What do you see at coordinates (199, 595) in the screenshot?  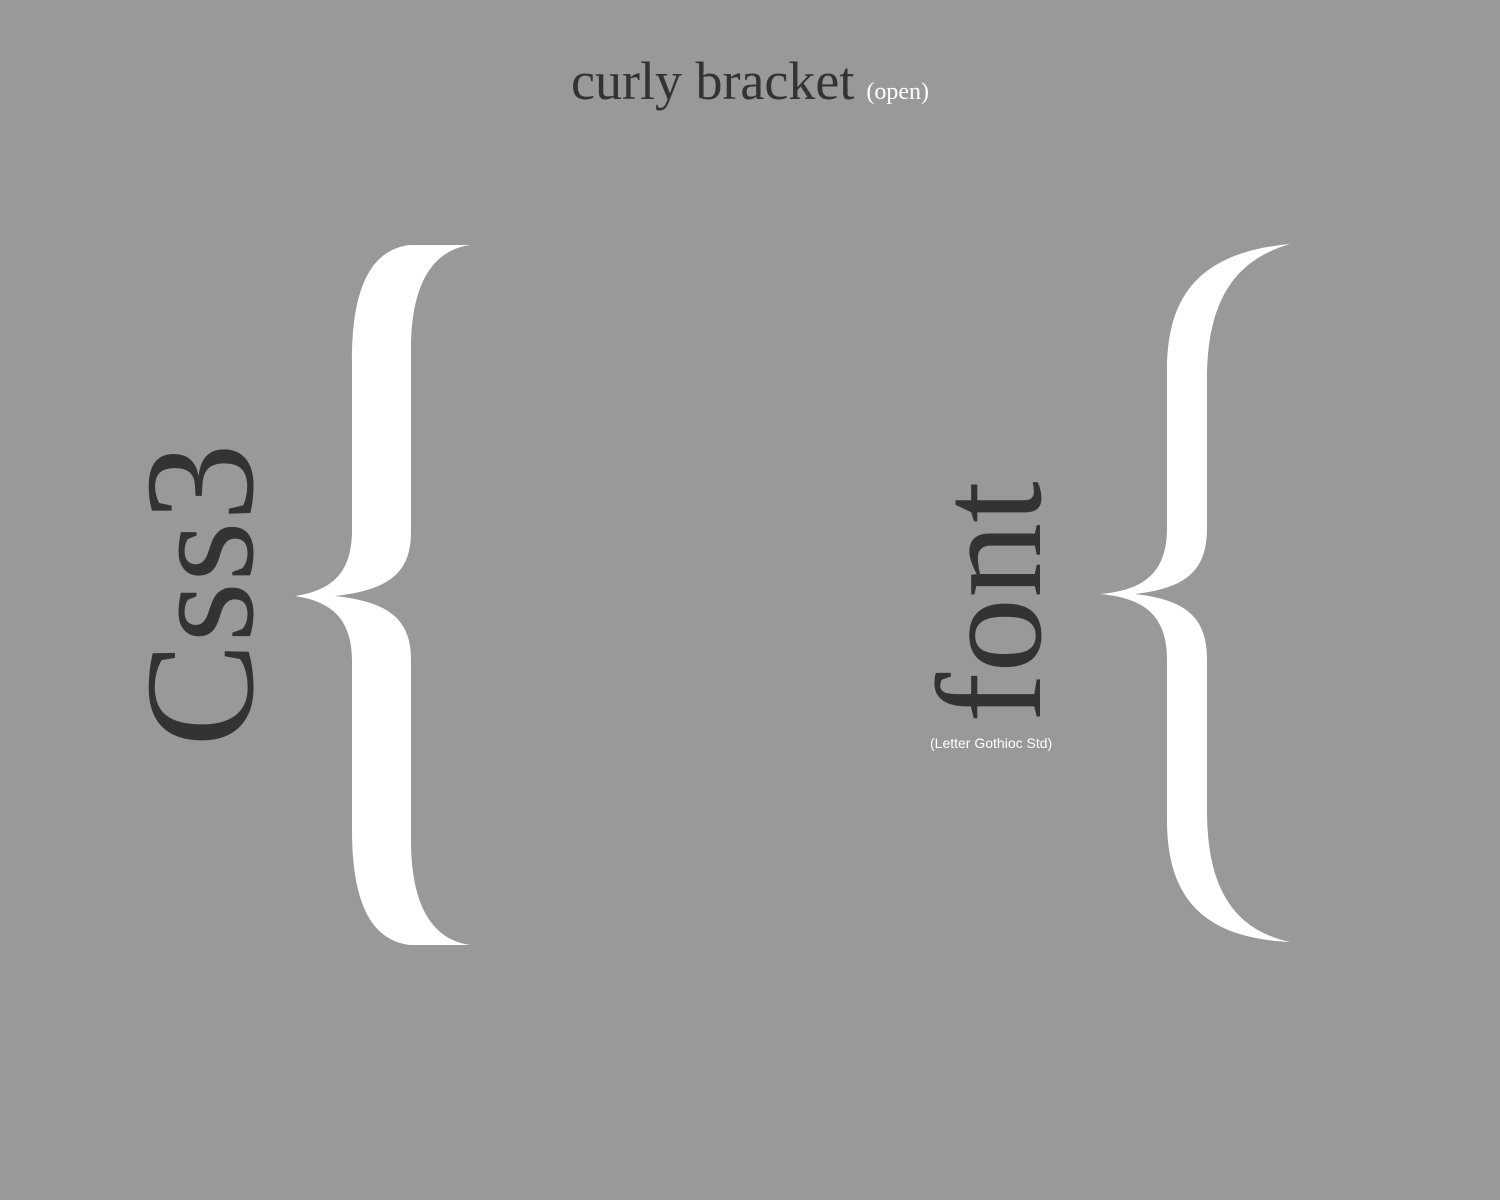 I see `css3-rotated-word: Css3` at bounding box center [199, 595].